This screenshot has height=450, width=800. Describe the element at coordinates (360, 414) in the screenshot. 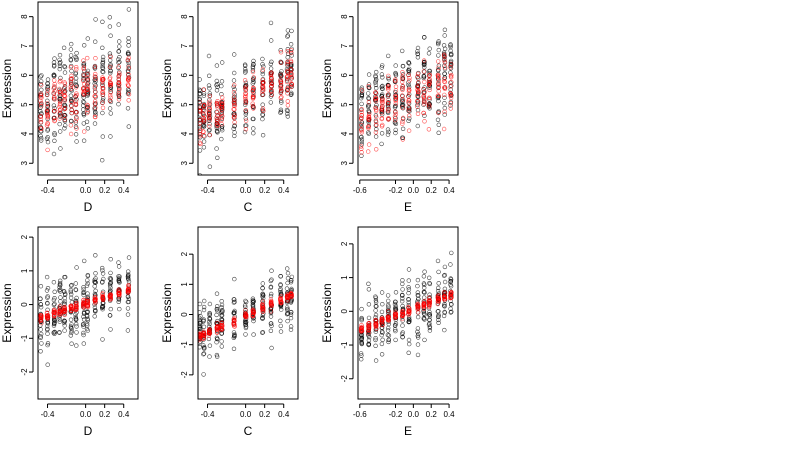

I see `x-tick-label: -0.6` at that location.